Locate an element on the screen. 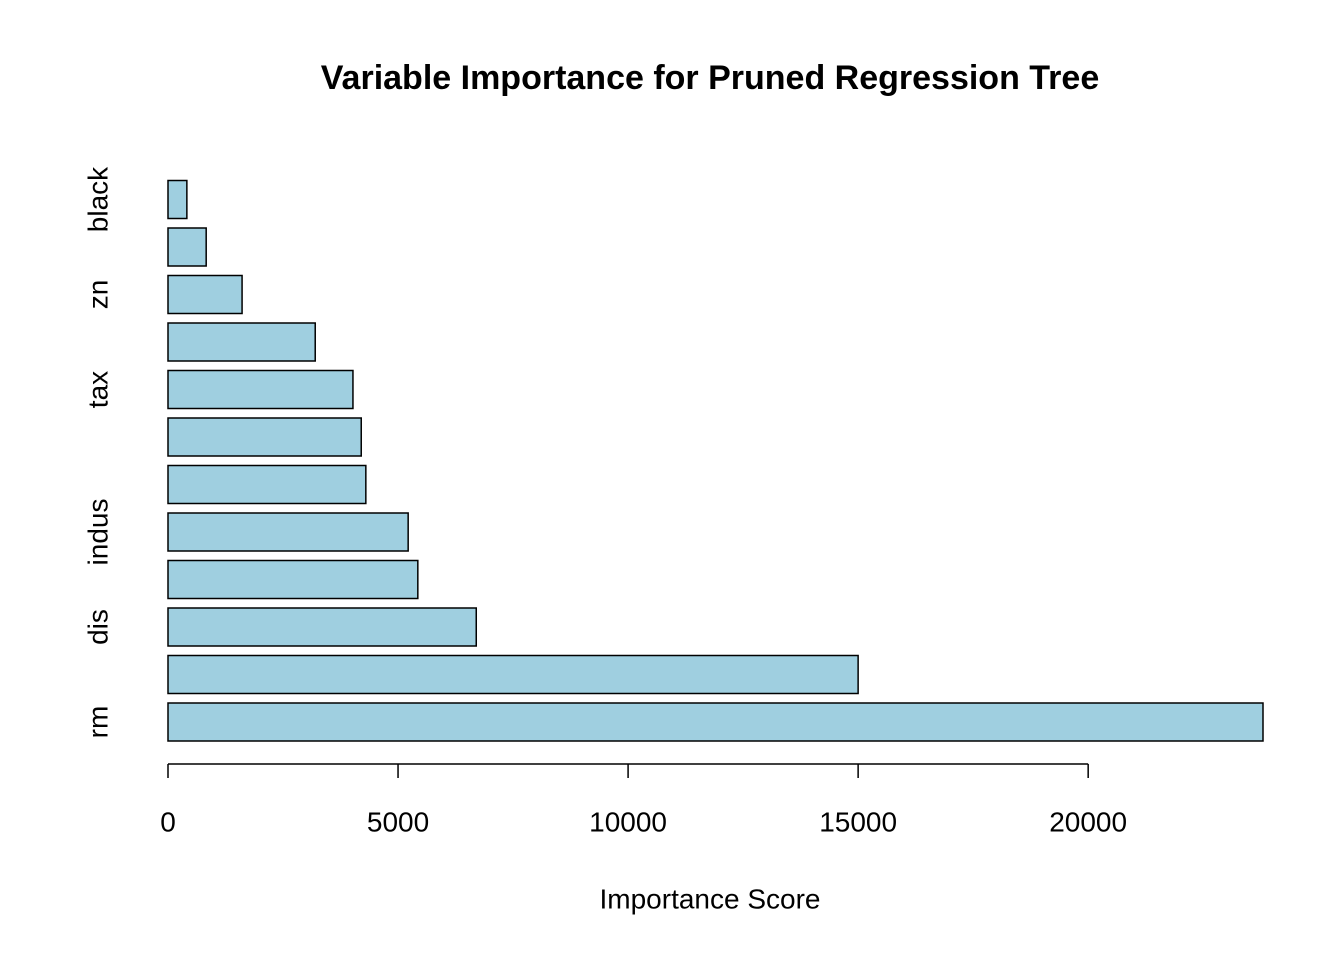 The image size is (1344, 960). x-tick-label: 0 is located at coordinates (168, 821).